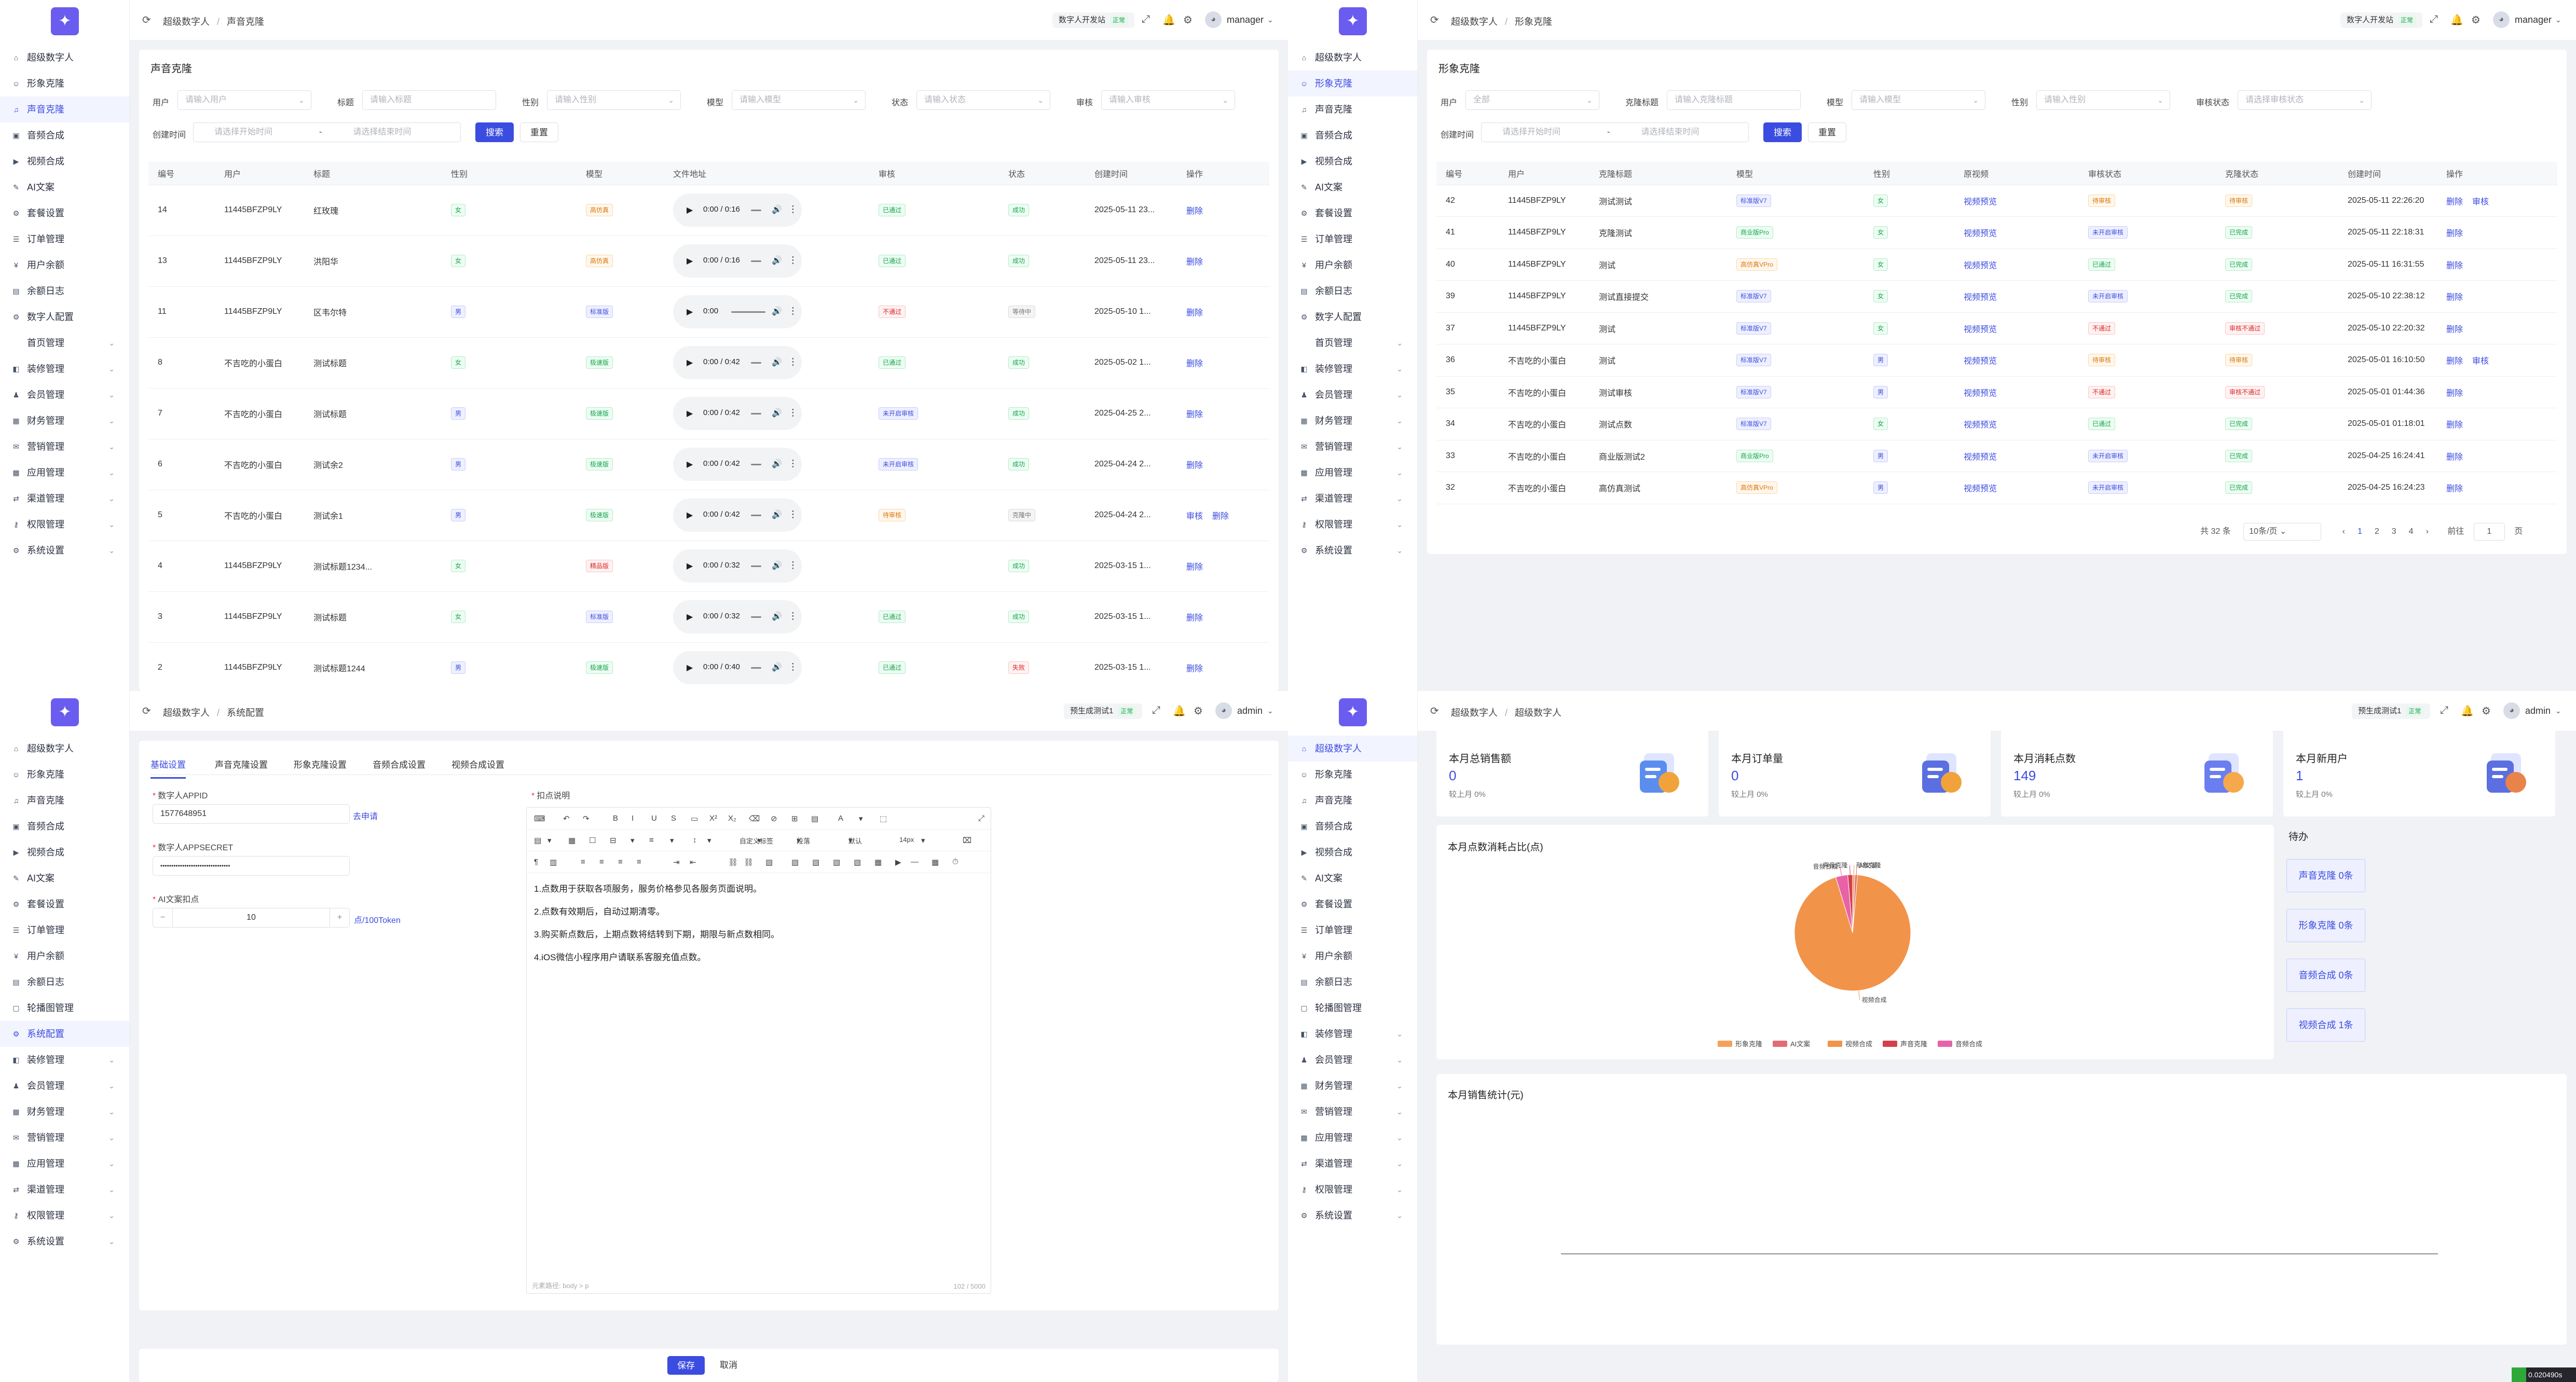  I want to click on username: admin, so click(2538, 711).